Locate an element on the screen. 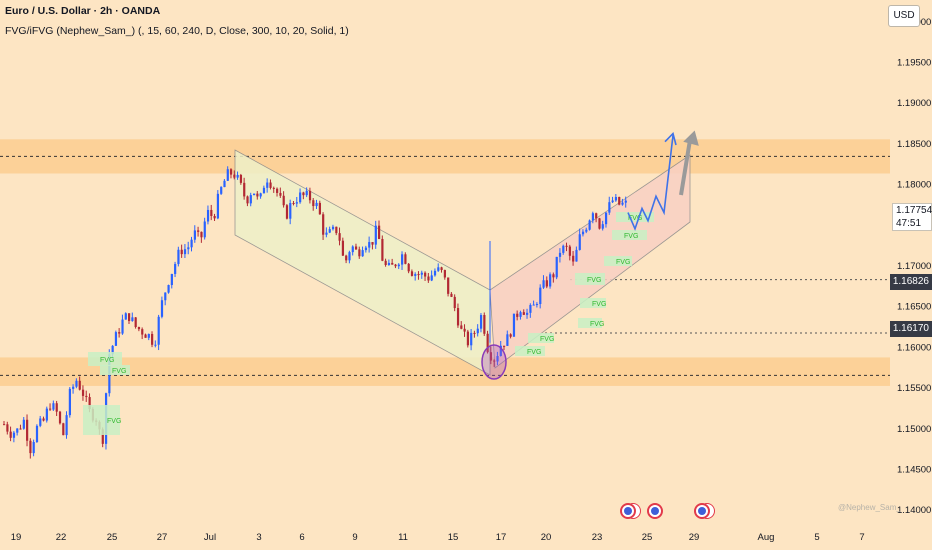 The image size is (932, 550). currency-button: USD is located at coordinates (904, 16).